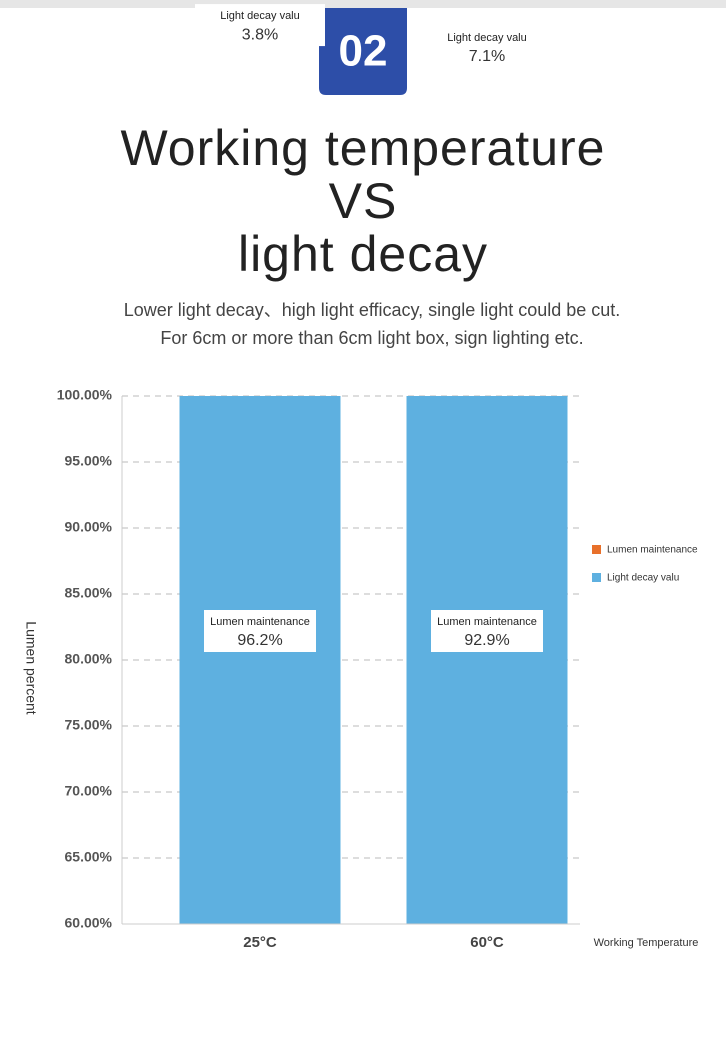 This screenshot has height=1062, width=726. Describe the element at coordinates (89, 791) in the screenshot. I see `y-tick-label: 70.00%` at that location.